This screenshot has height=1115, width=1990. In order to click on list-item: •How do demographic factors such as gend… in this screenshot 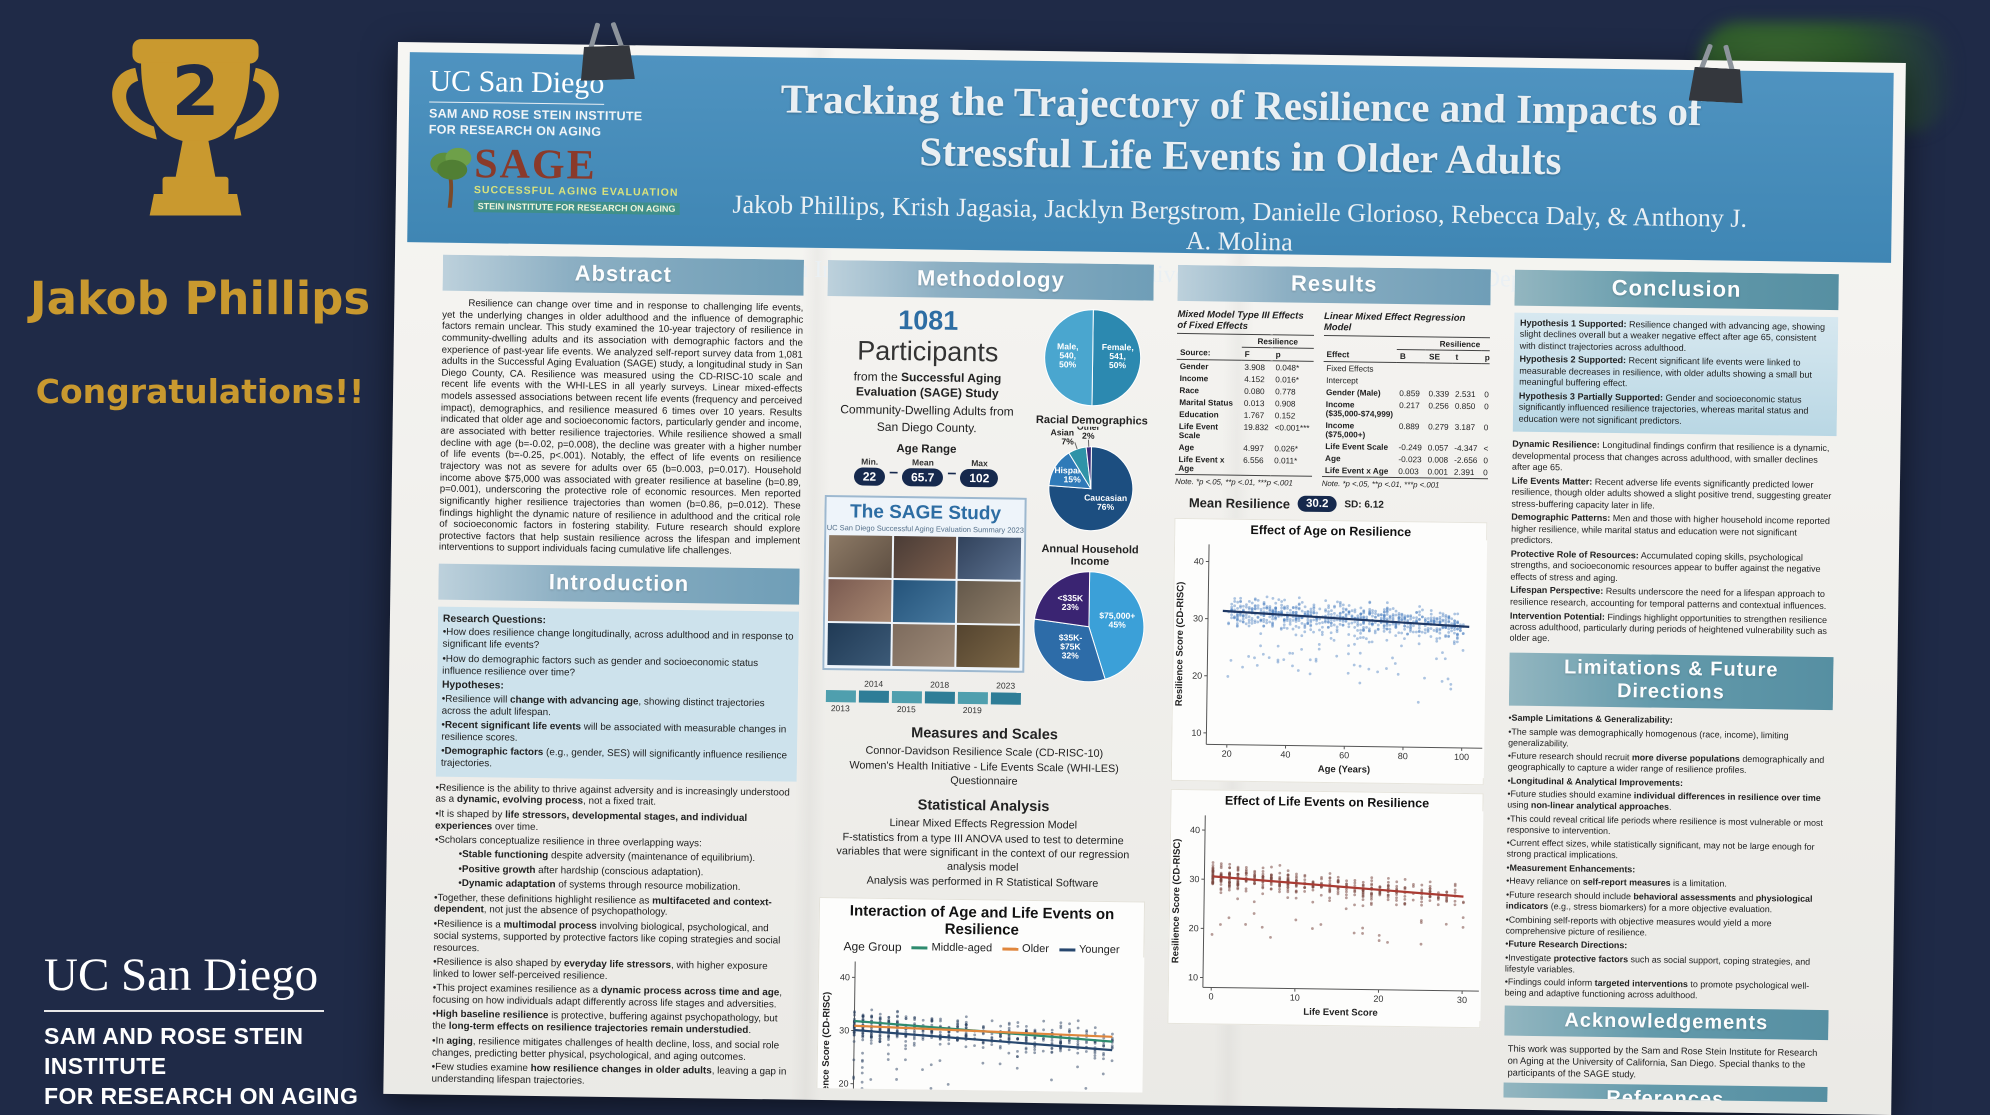, I will do `click(617, 667)`.